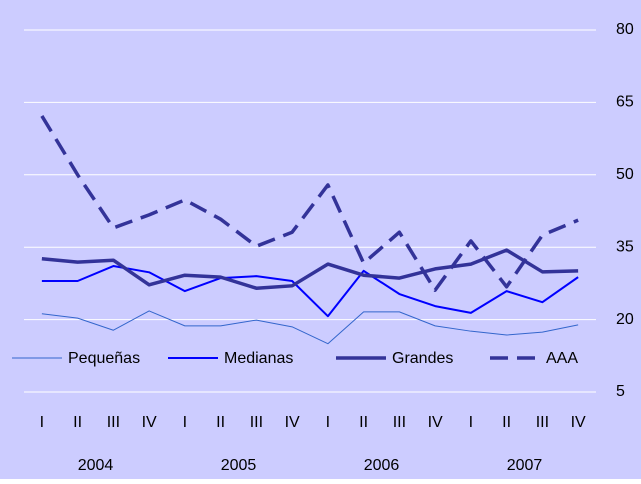 The height and width of the screenshot is (484, 641). What do you see at coordinates (382, 465) in the screenshot?
I see `x-group-label: 2006` at bounding box center [382, 465].